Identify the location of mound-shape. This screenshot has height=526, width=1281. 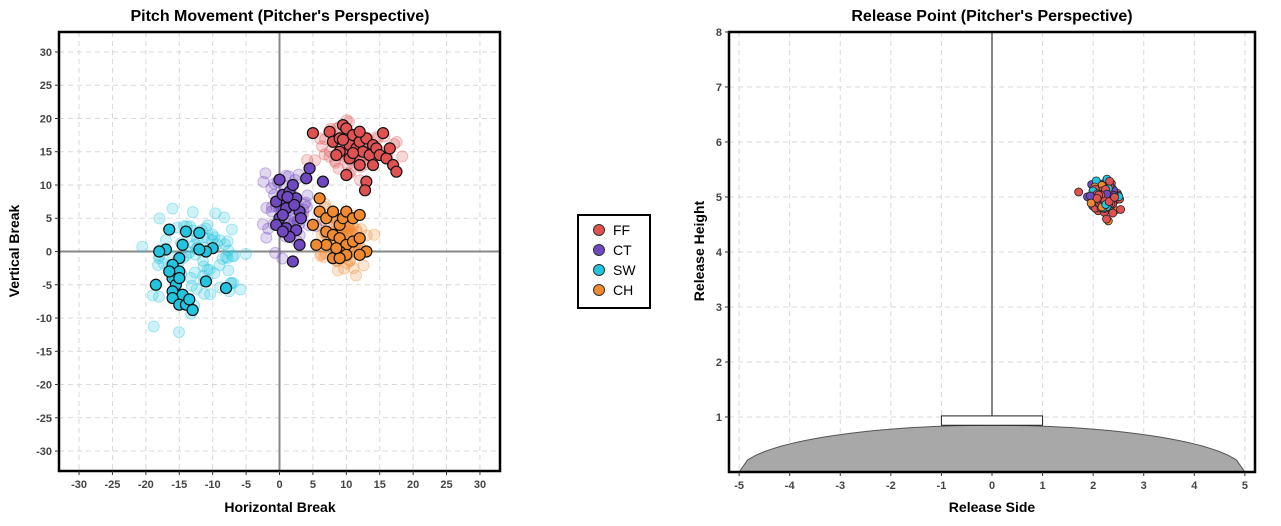
(992, 448).